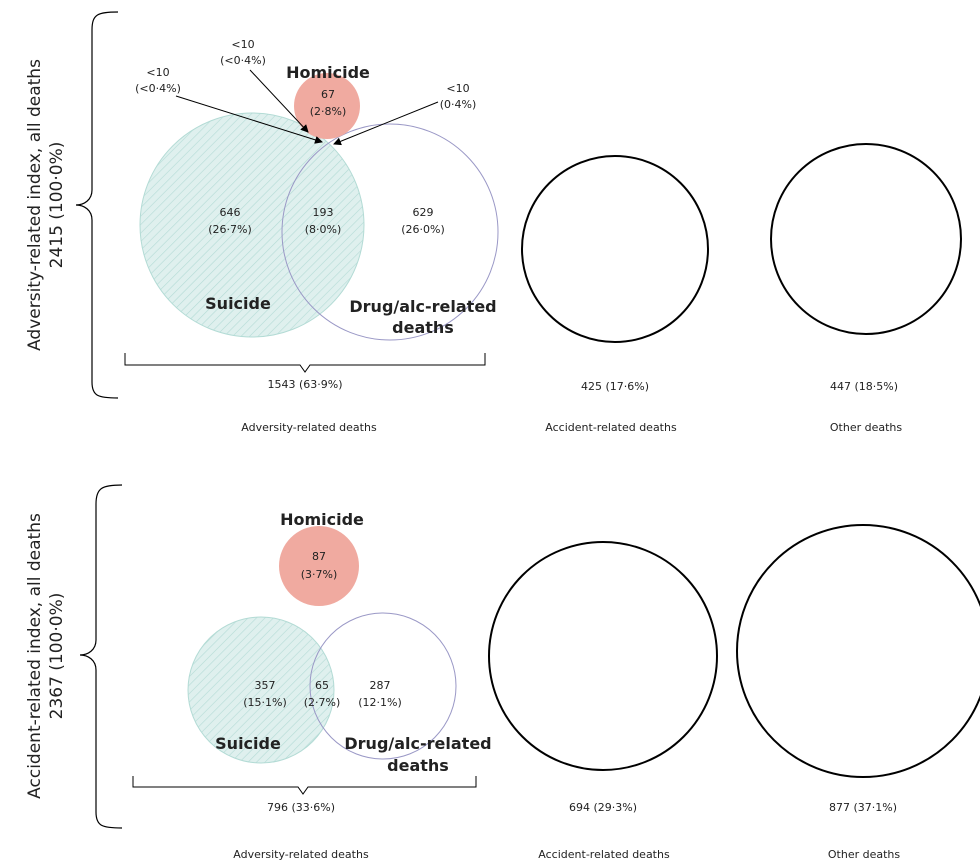  What do you see at coordinates (328, 72) in the screenshot?
I see `panel1-homicide-title: Homicide` at bounding box center [328, 72].